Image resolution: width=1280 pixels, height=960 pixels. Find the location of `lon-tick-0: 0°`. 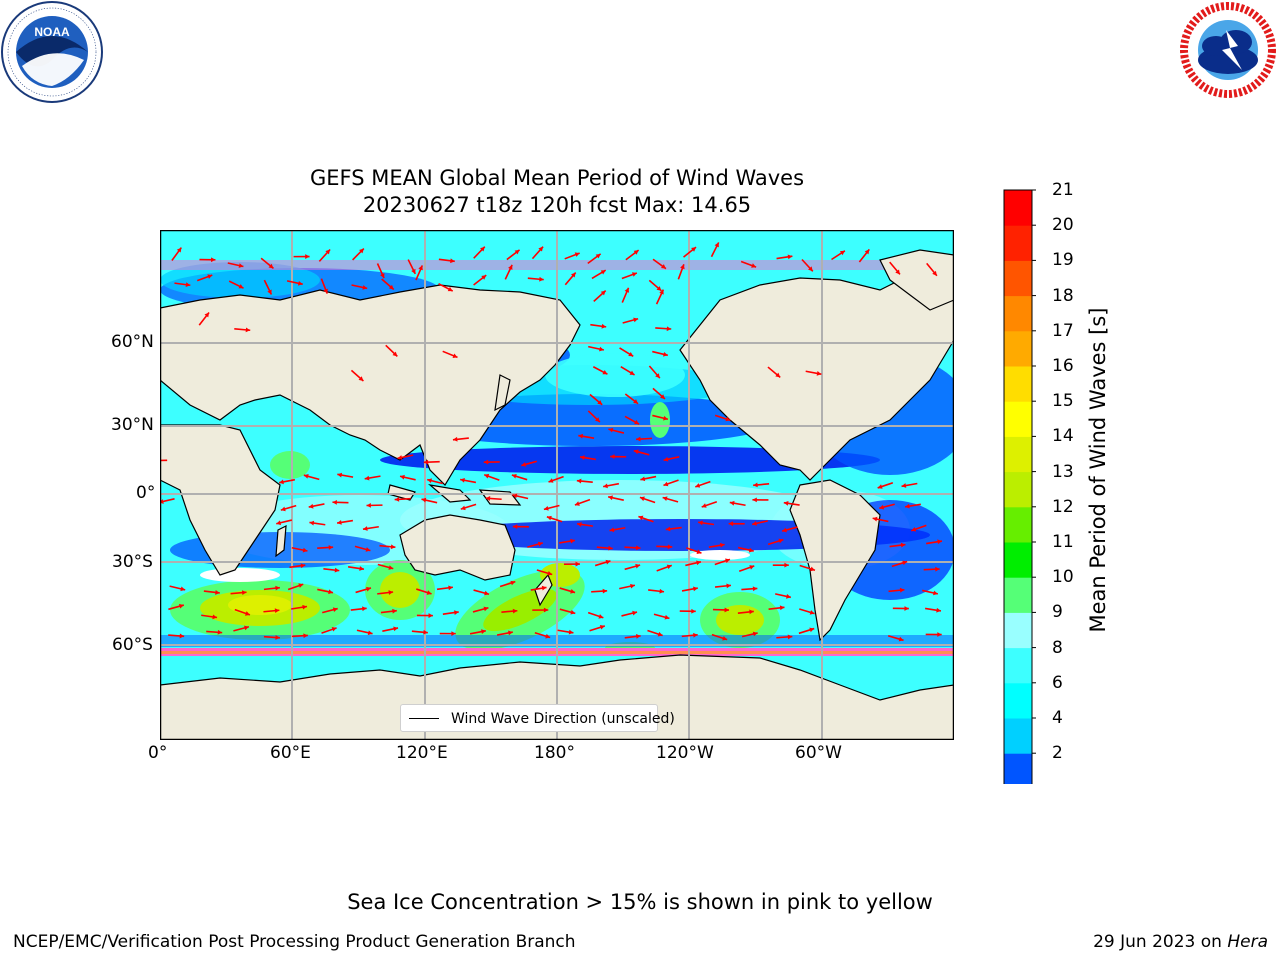

lon-tick-0: 0° is located at coordinates (158, 753).